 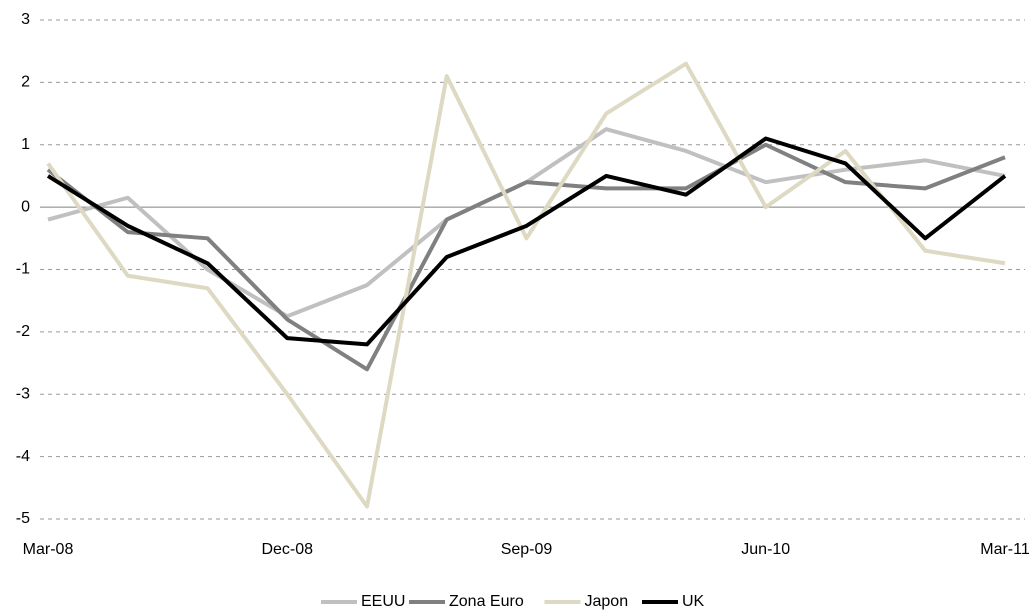 What do you see at coordinates (1005, 549) in the screenshot?
I see `x-tick-label: Mar-11` at bounding box center [1005, 549].